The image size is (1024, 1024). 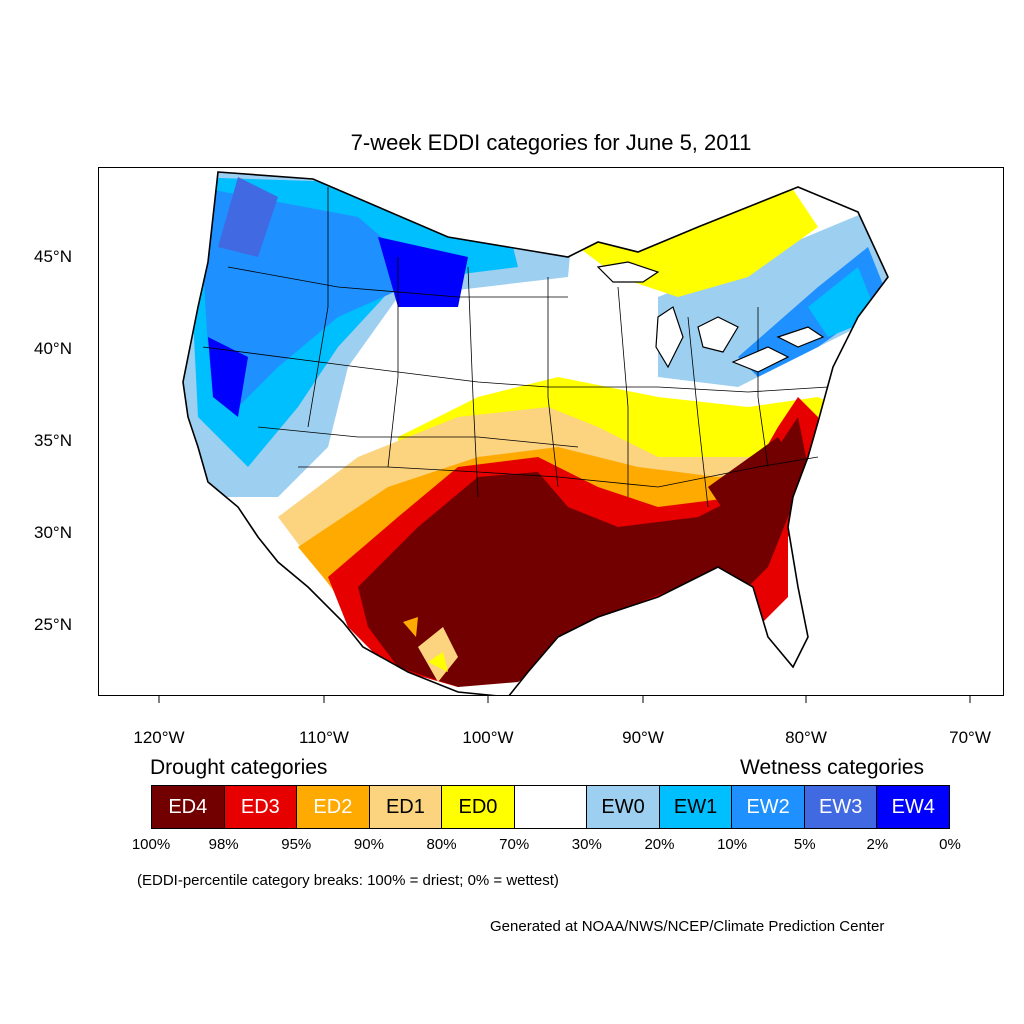 What do you see at coordinates (53, 532) in the screenshot?
I see `lat-label-30: 30°N` at bounding box center [53, 532].